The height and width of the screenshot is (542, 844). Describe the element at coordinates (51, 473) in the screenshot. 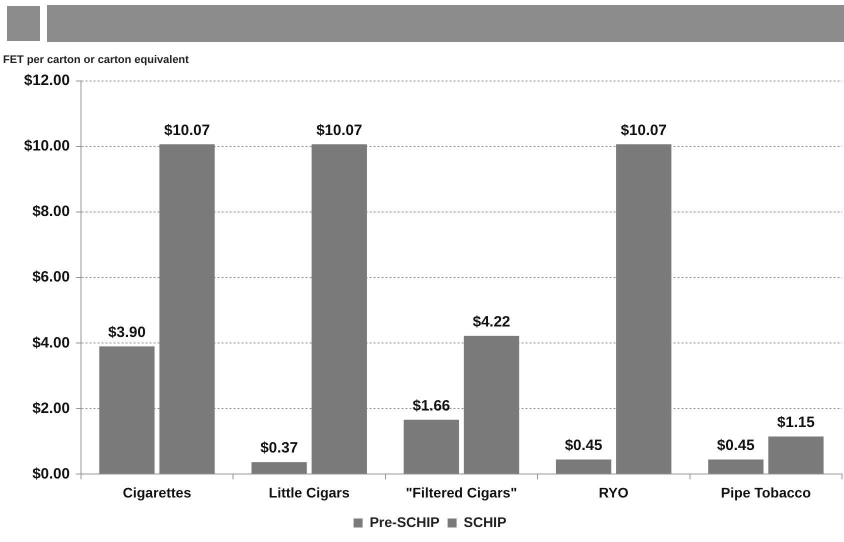

I see `y-tick-label: $0.00` at that location.